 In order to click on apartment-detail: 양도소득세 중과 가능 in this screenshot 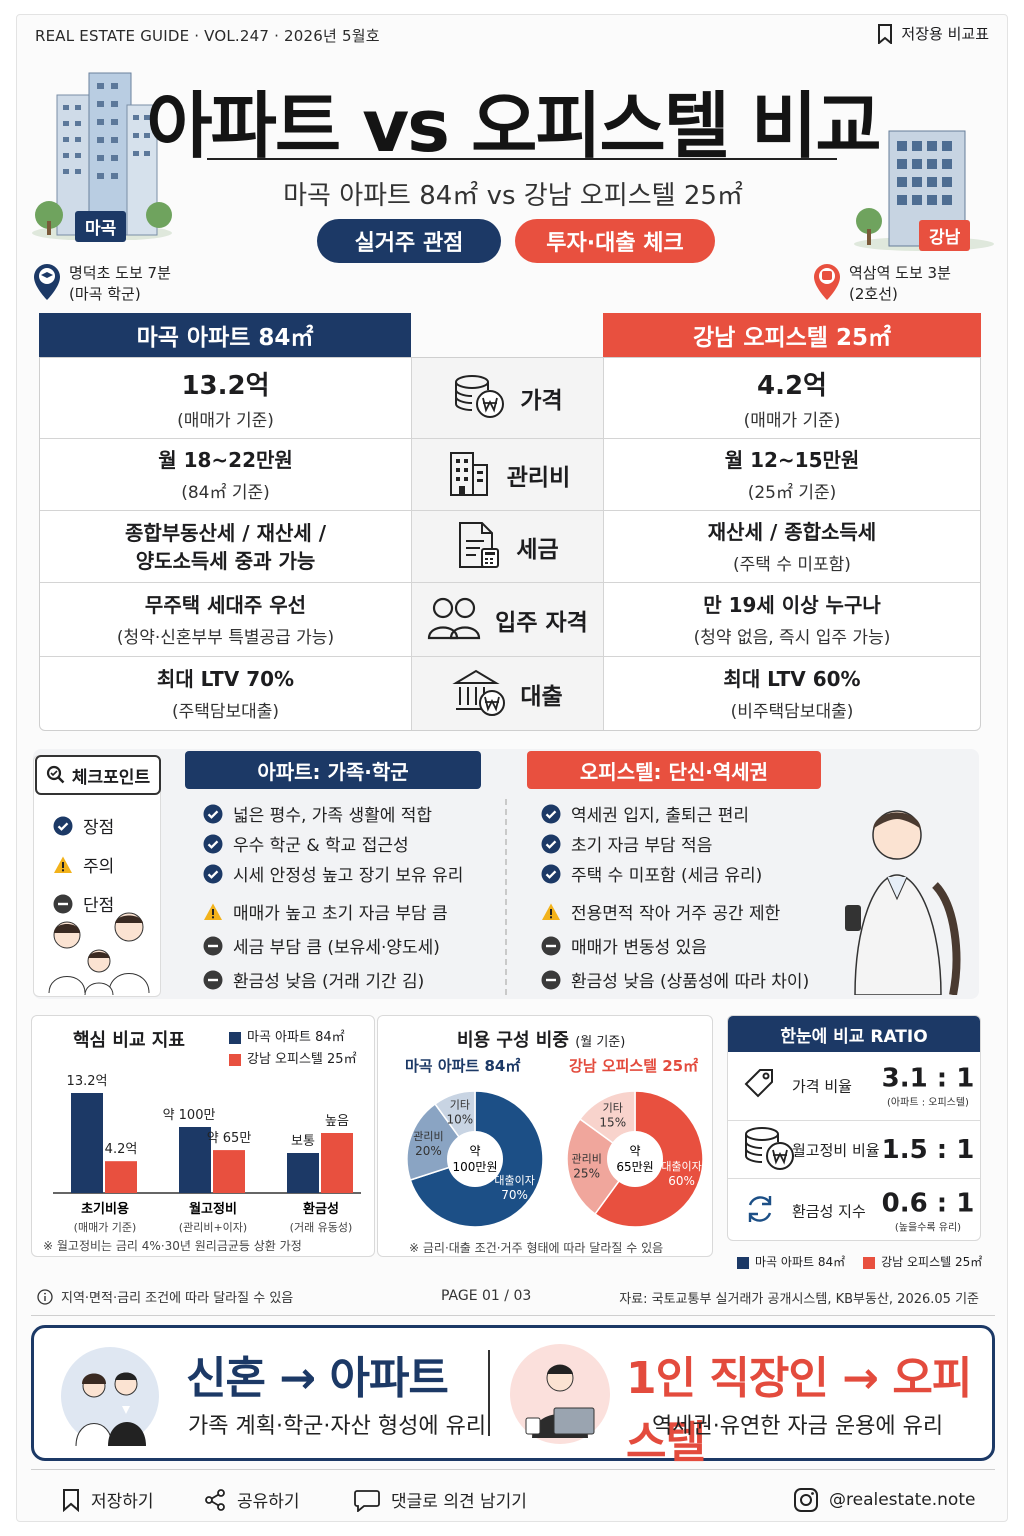, I will do `click(225, 560)`.